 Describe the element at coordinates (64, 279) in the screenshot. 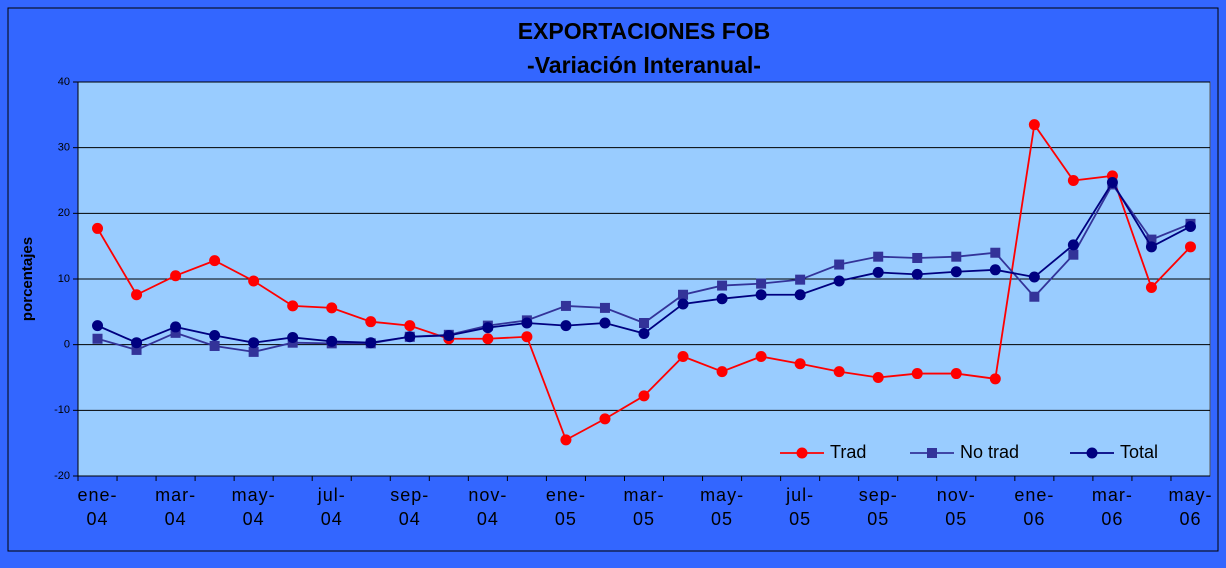

I see `y-tick-label: 10` at that location.